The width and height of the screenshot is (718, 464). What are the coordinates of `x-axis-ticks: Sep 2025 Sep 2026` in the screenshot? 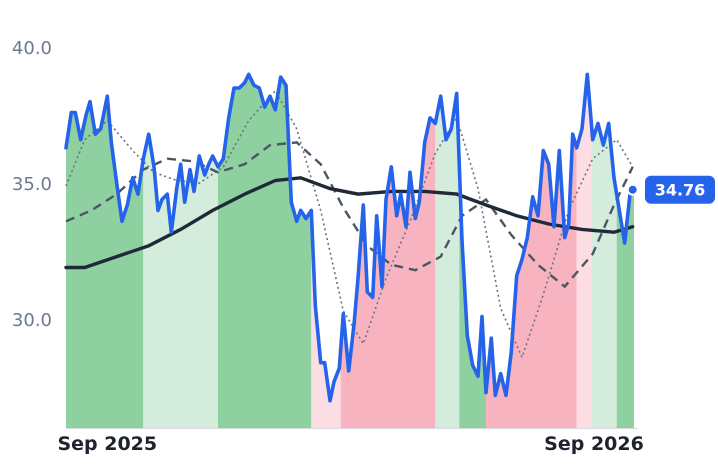 It's located at (350, 444).